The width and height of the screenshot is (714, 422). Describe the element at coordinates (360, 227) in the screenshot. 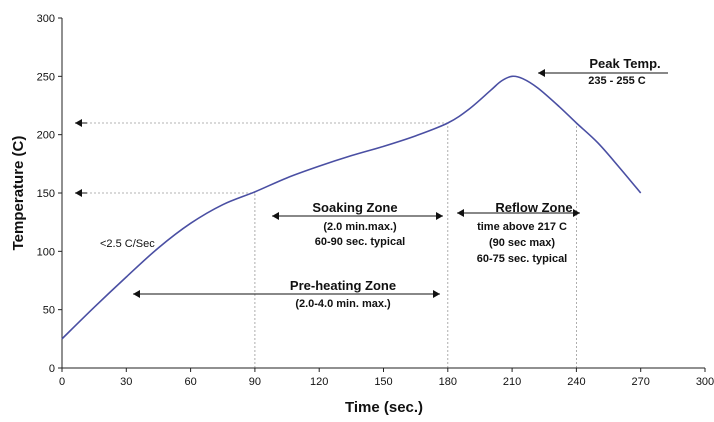

I see `soaking-zone-line1: (2.0 min.max.)` at that location.